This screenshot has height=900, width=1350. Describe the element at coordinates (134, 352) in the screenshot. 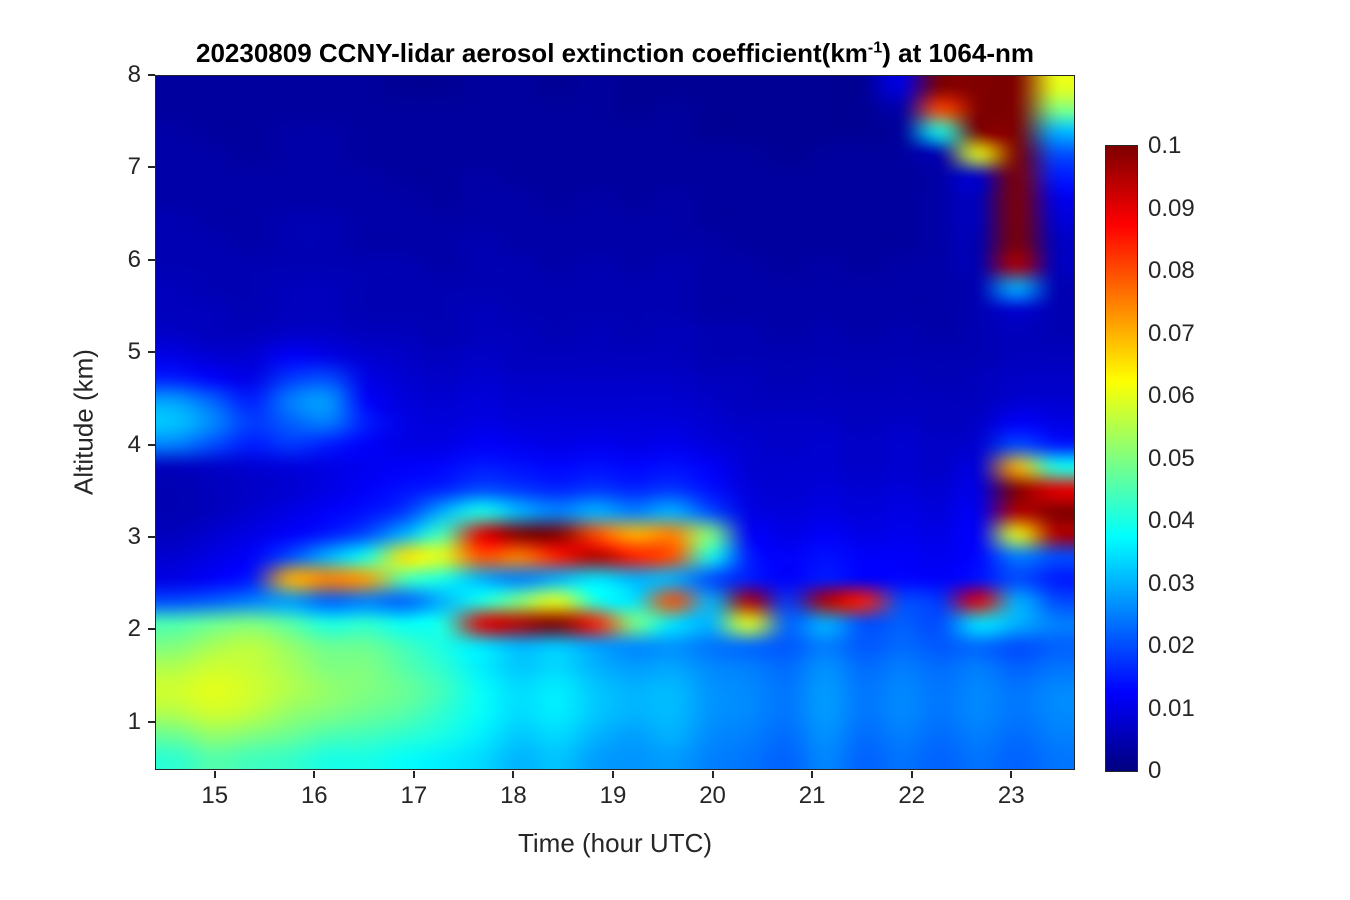

I see `y-tick-label: 5` at that location.